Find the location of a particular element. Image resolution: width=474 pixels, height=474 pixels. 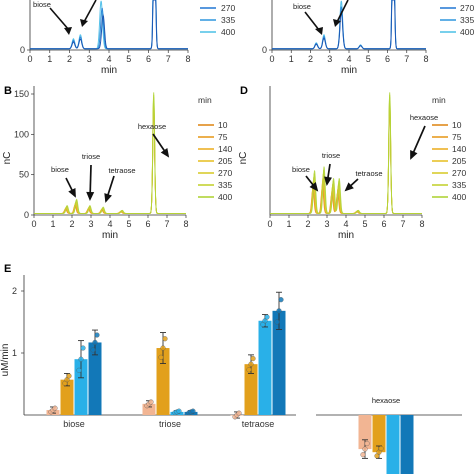

y-axis-label-d: nC is located at coordinates (243, 158).